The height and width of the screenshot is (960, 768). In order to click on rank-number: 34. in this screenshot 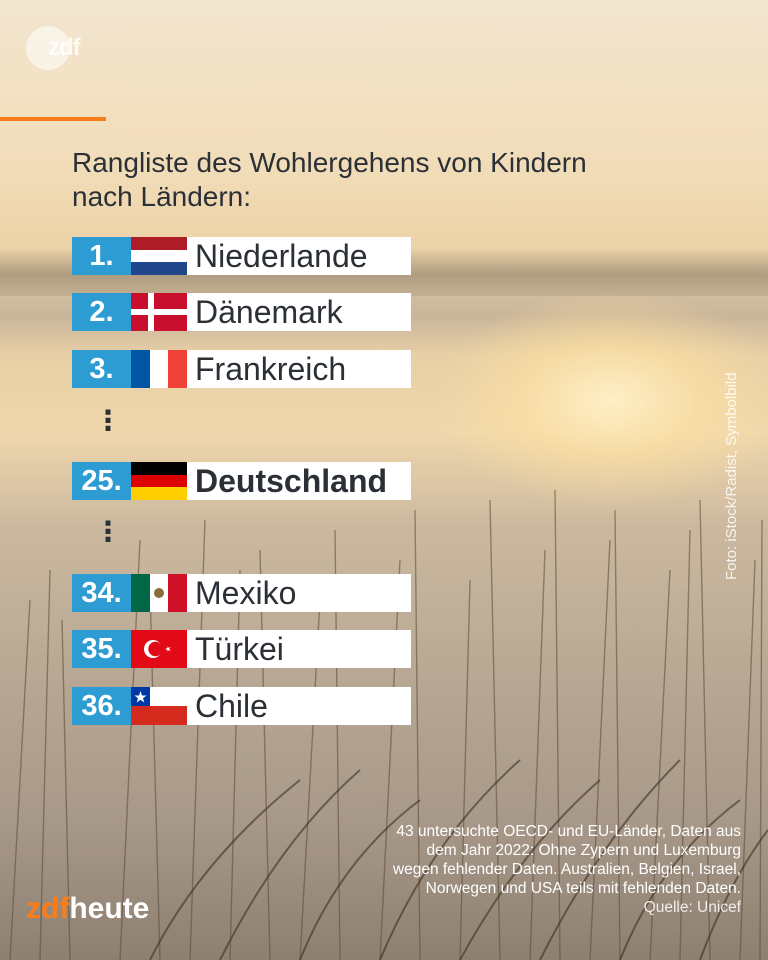, I will do `click(101, 593)`.